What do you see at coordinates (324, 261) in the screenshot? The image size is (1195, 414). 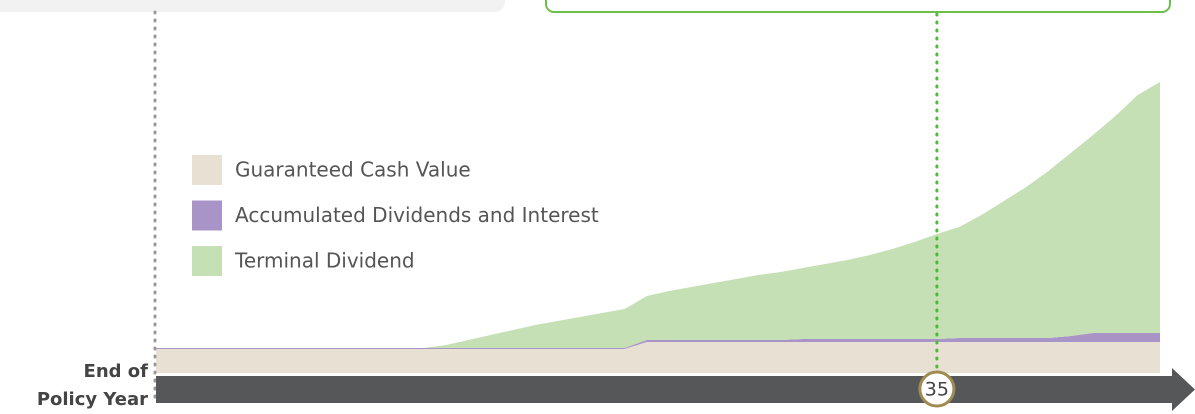 I see `legend-label: Terminal Dividend` at bounding box center [324, 261].